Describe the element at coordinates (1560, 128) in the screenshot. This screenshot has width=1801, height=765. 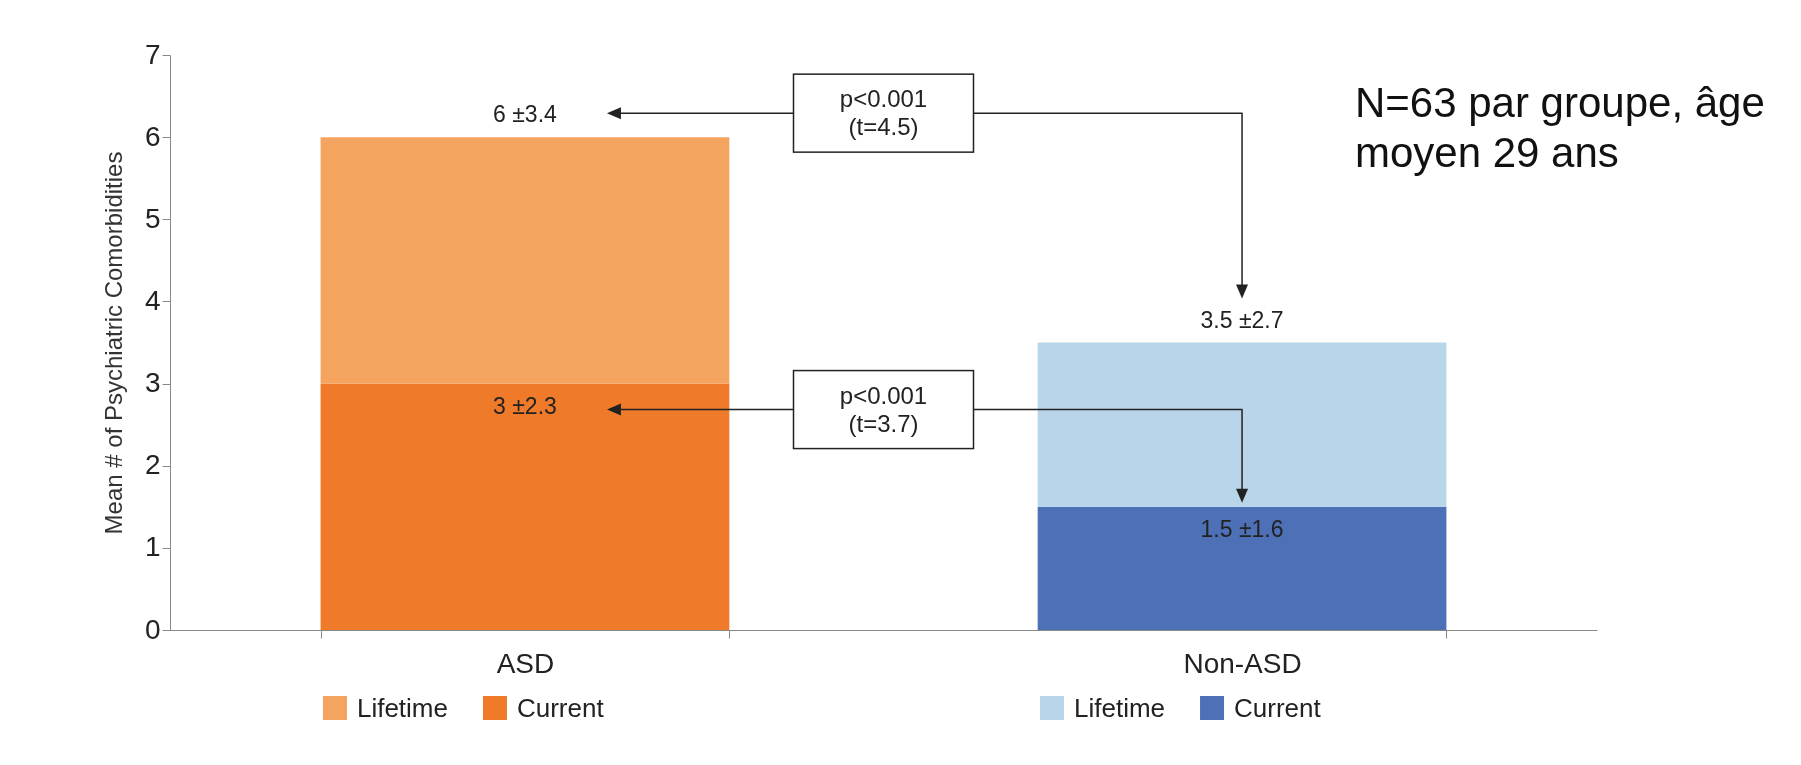
I see `annotation: N=63 par groupe, âge moyen 29 ans` at that location.